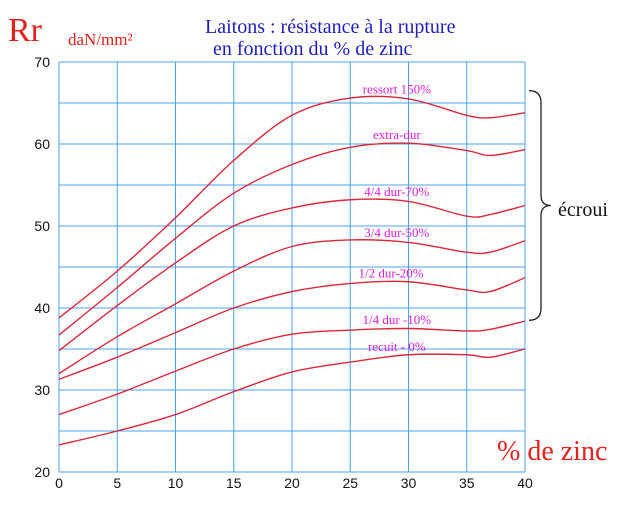 This screenshot has width=634, height=515. I want to click on ecroui-bracket, so click(540, 205).